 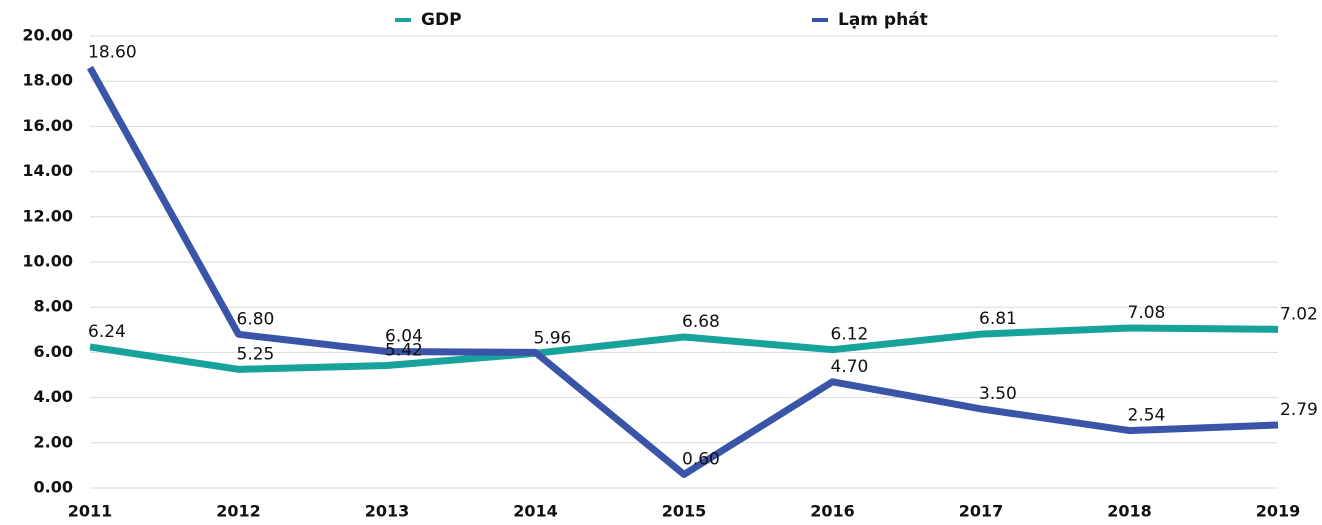 I want to click on y-tick-label: 16.00, so click(x=47, y=125).